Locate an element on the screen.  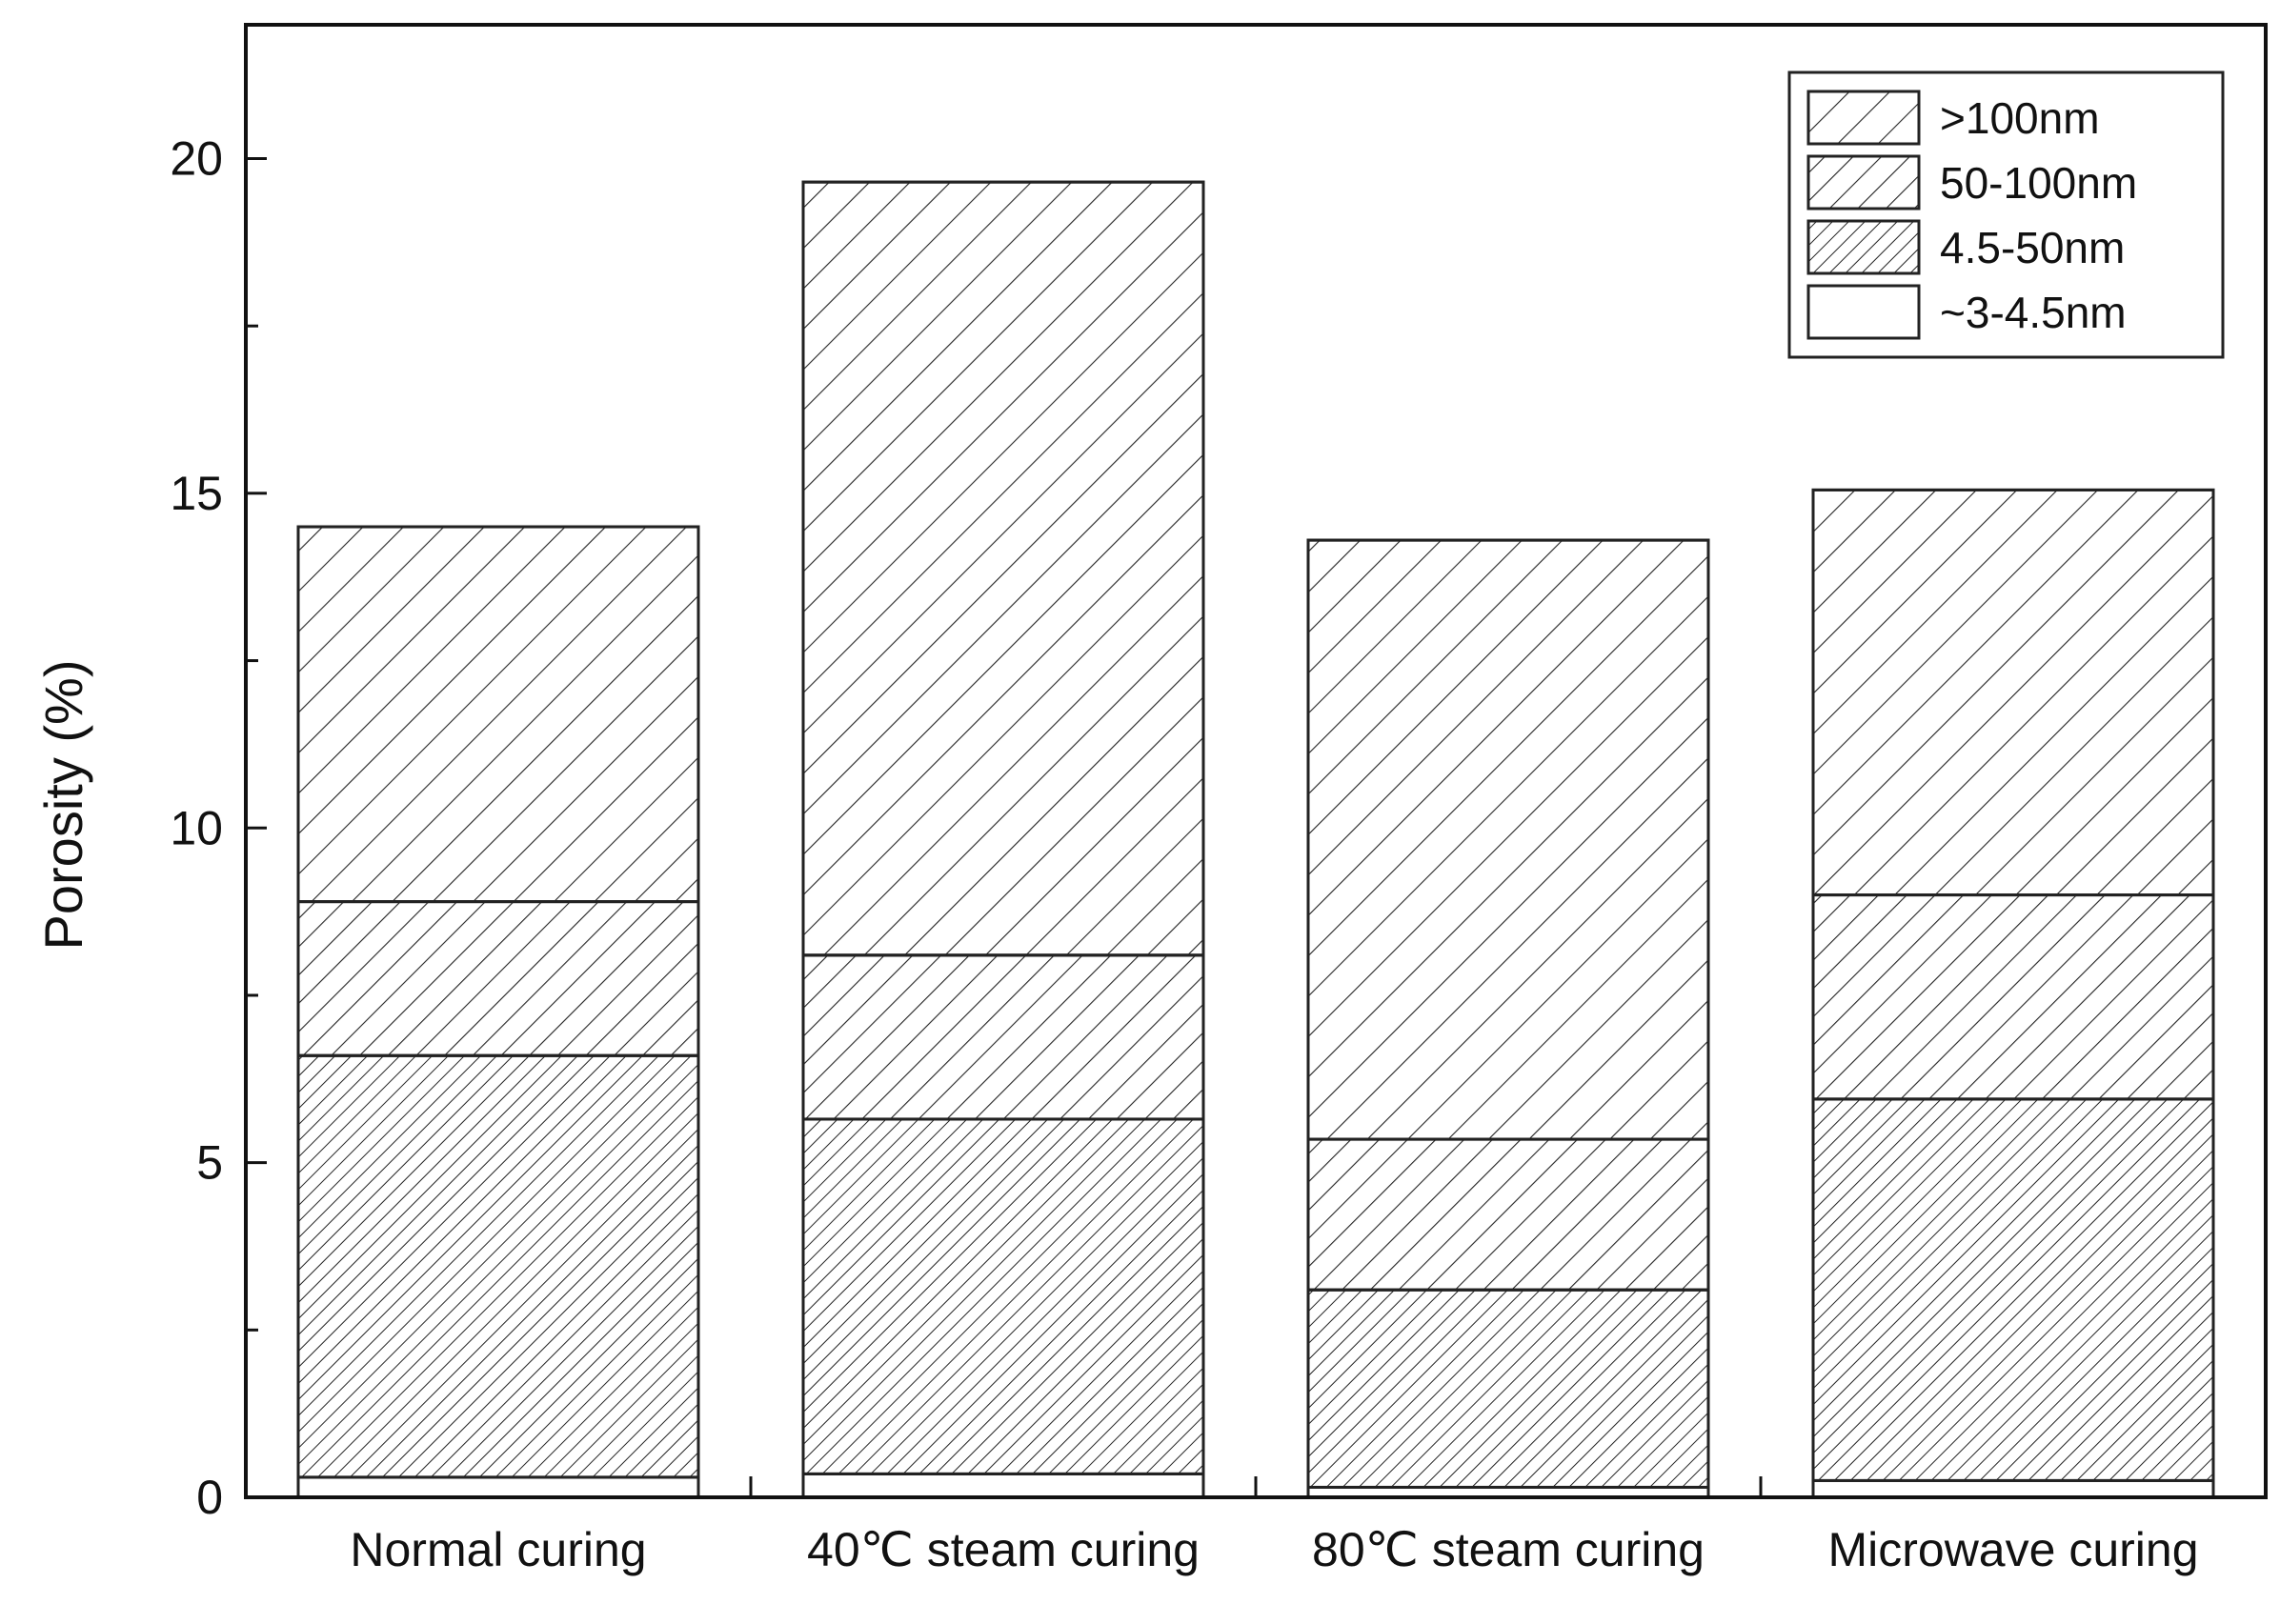
bar-segment-hatch-40-steam-curing-4.5-50nm is located at coordinates (1003, 1296).